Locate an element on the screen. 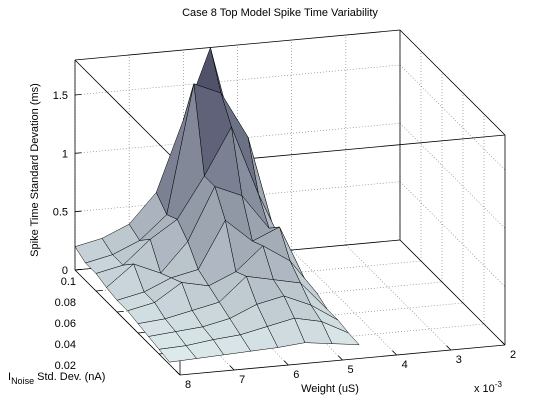  x-tick-label: 3 is located at coordinates (459, 360).